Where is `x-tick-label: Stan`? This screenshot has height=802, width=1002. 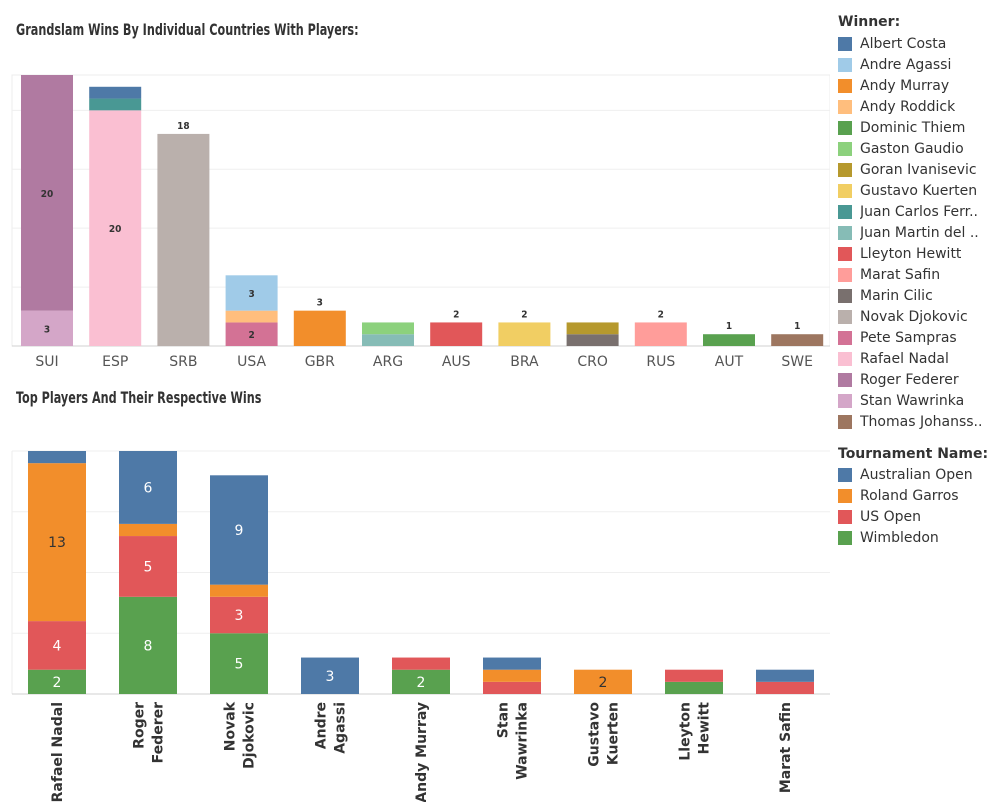 x-tick-label: Stan is located at coordinates (504, 720).